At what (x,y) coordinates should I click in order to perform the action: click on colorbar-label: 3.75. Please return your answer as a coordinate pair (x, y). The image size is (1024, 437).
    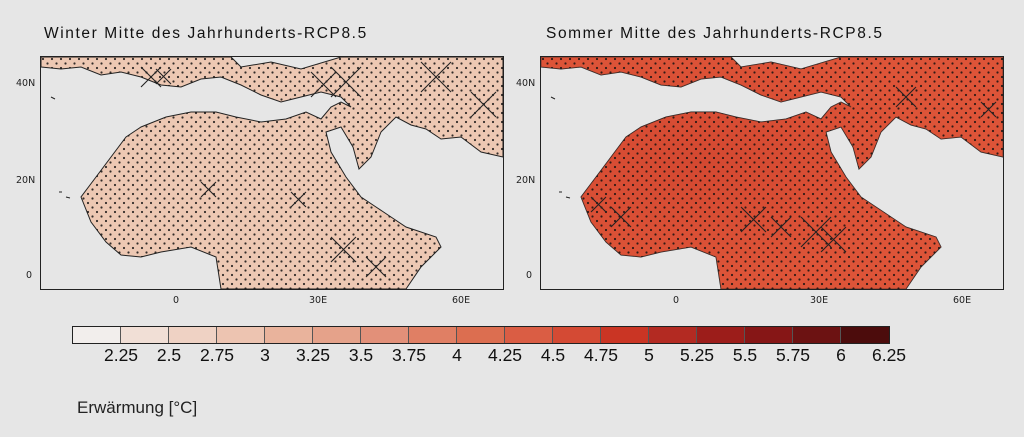
    Looking at the image, I should click on (409, 355).